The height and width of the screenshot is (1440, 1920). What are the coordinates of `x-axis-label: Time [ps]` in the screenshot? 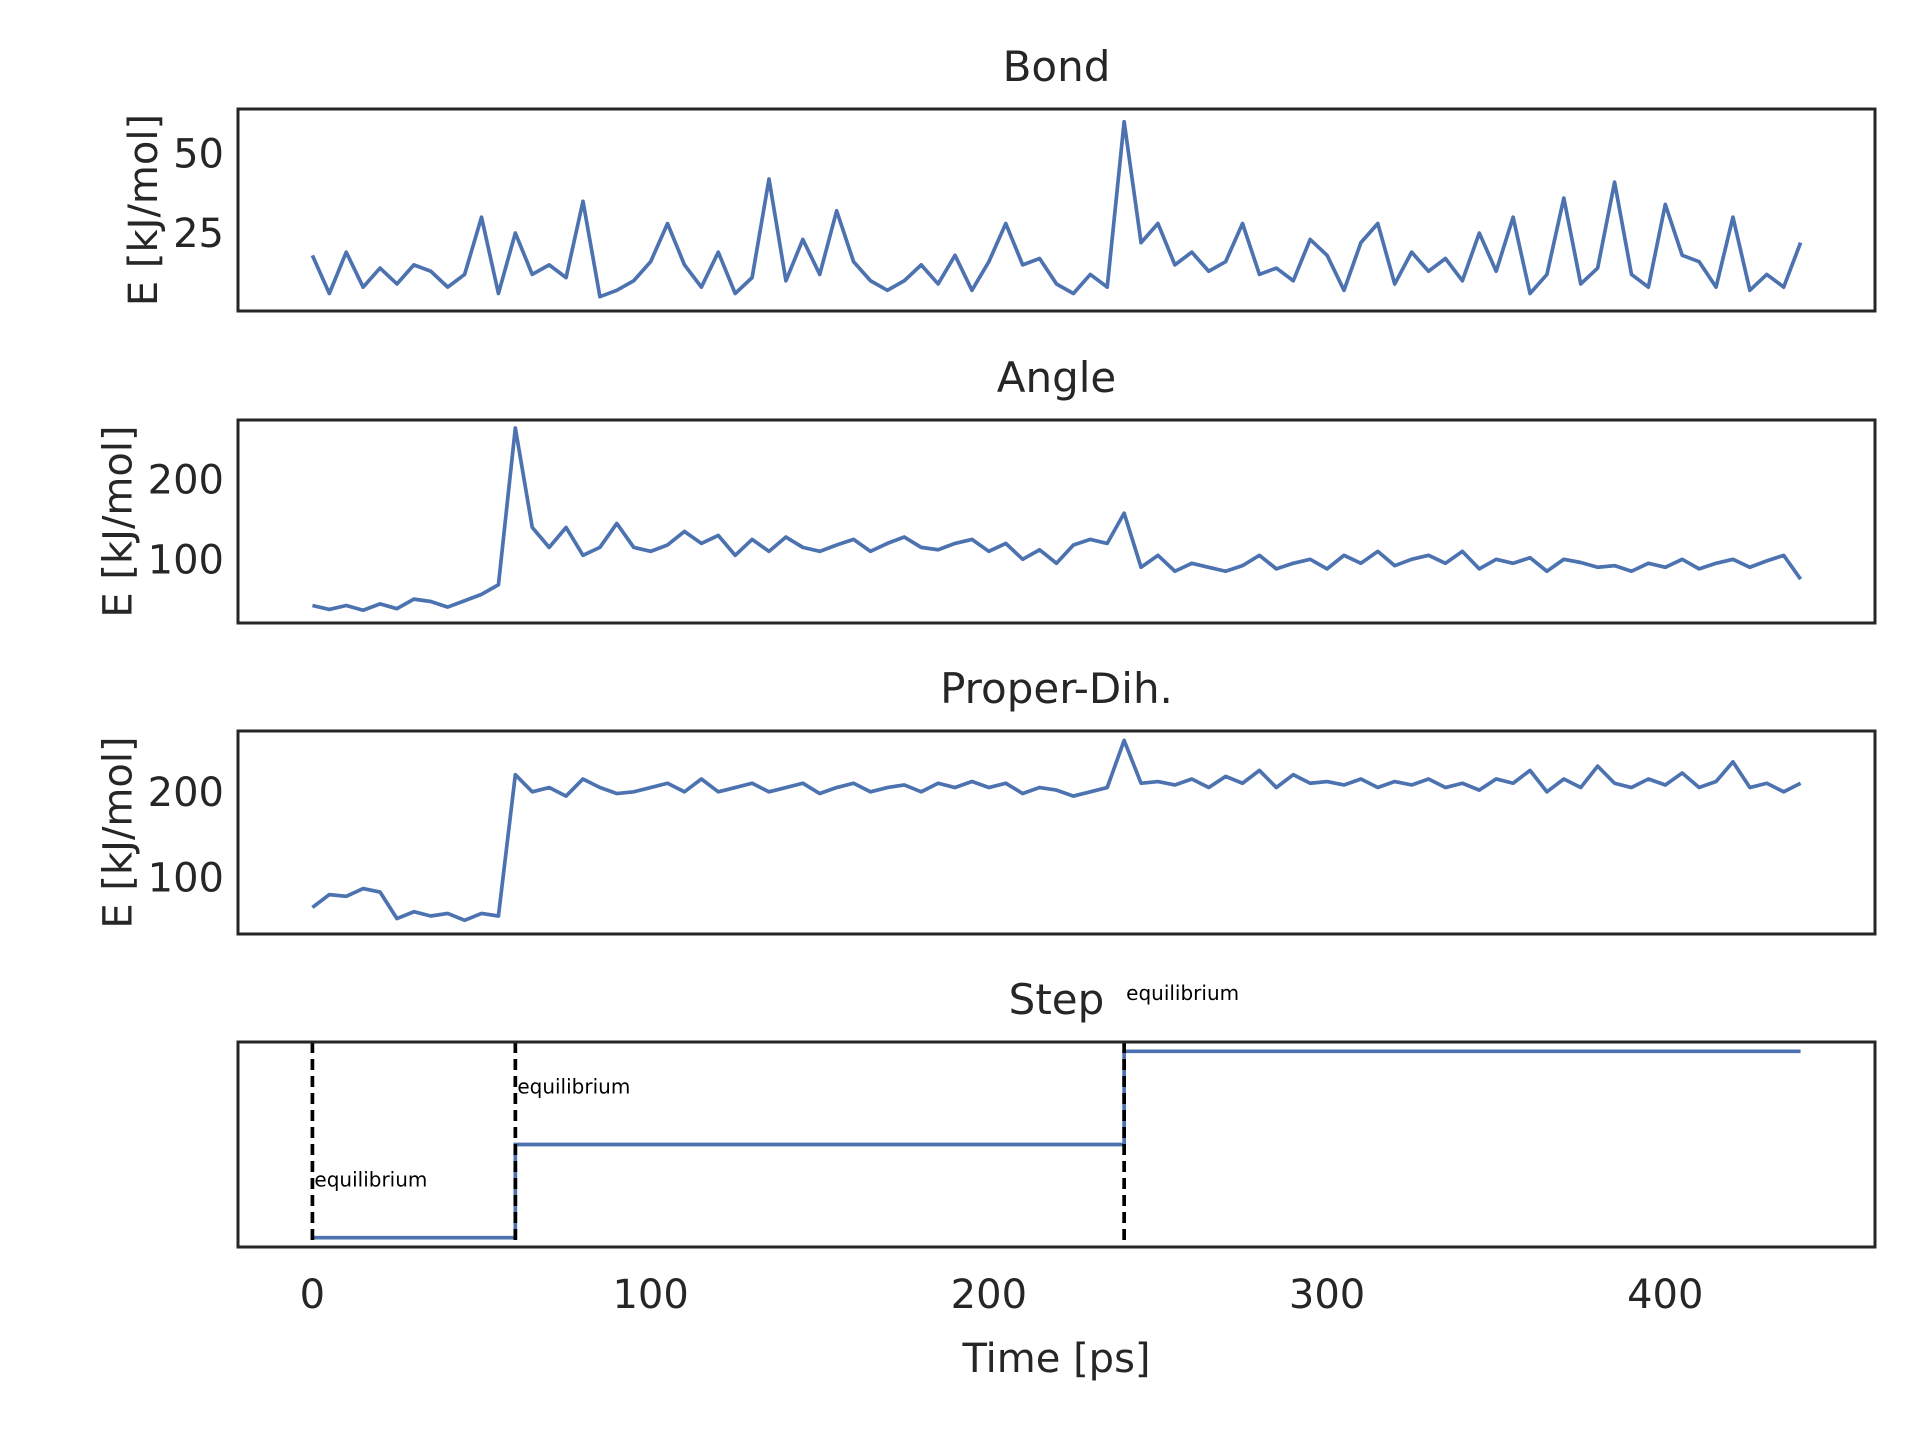 It's located at (1055, 1359).